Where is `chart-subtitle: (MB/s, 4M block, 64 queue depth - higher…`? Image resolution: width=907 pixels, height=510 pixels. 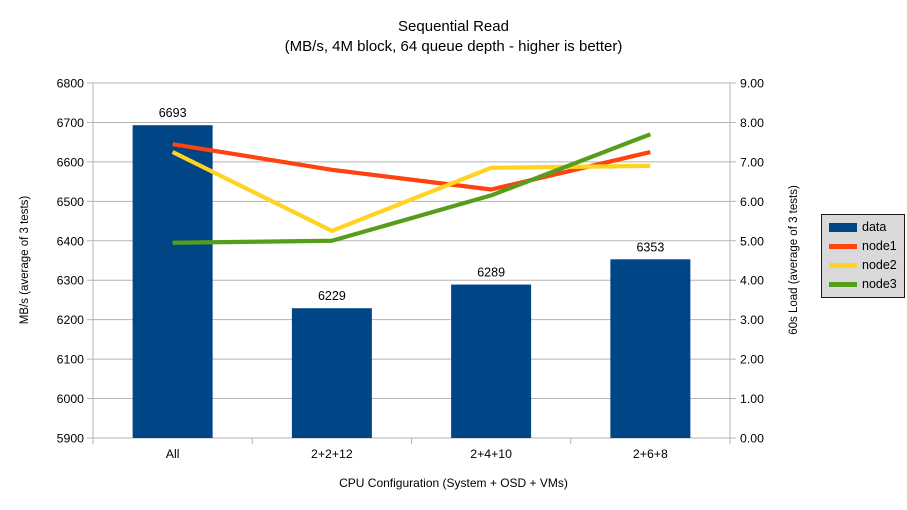
chart-subtitle: (MB/s, 4M block, 64 queue depth - higher… is located at coordinates (453, 46).